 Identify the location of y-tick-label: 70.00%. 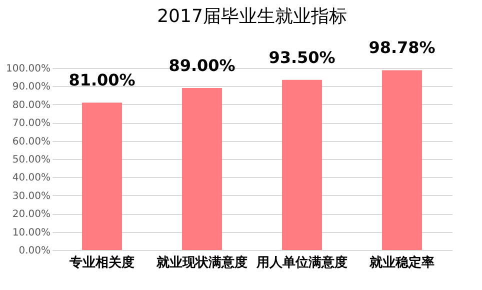
(31, 124).